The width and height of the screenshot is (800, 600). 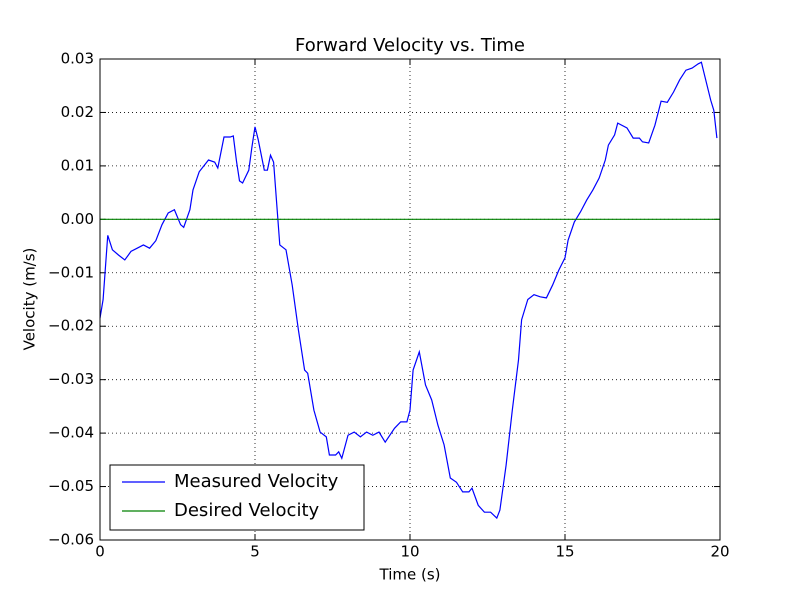 I want to click on y-tick-label: 0.00, so click(x=77, y=219).